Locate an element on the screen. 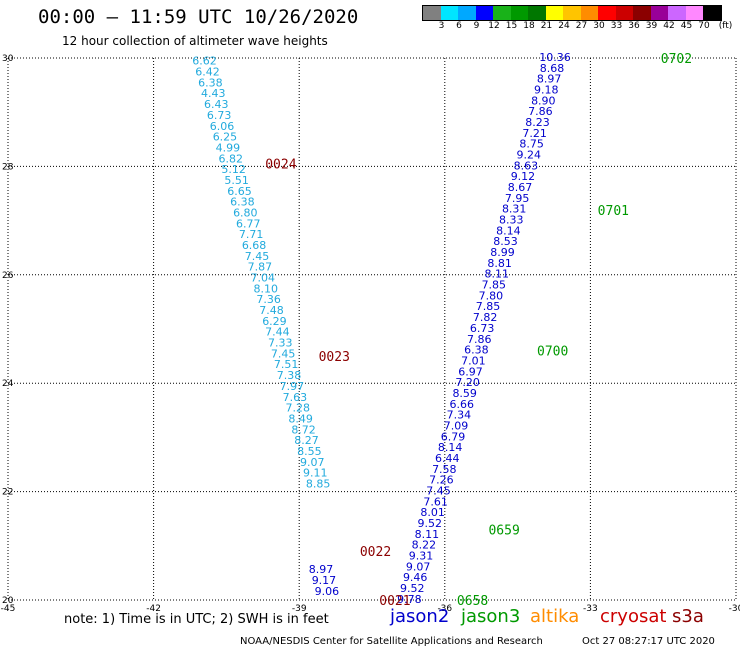 The image size is (740, 650). y-tick-label: 30 is located at coordinates (8, 59).